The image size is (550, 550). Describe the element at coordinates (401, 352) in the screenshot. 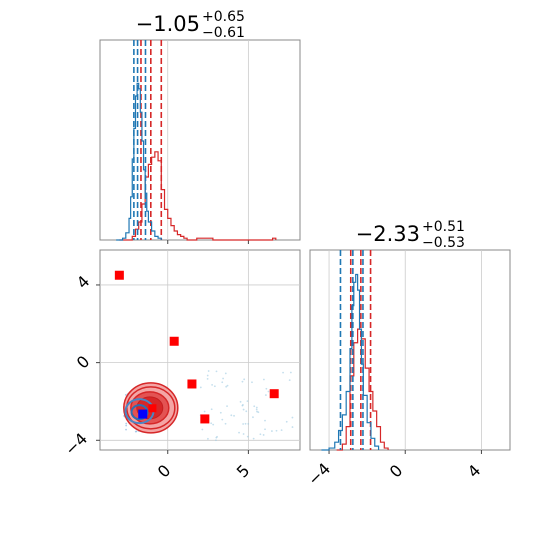

I see `marginal-y-histograms` at that location.